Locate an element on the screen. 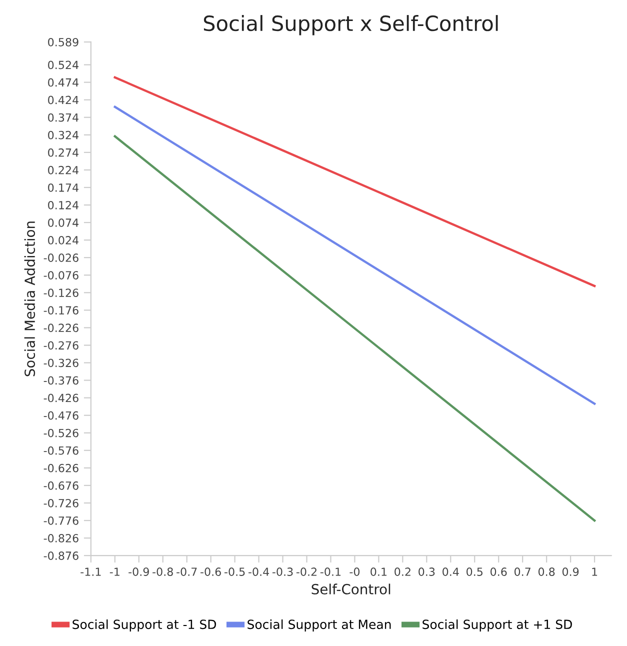 The image size is (627, 646). y-tick-label: 0.224 is located at coordinates (63, 170).